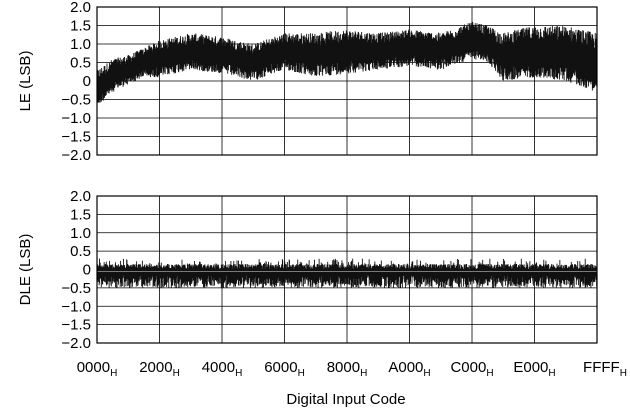 The image size is (630, 413). I want to click on x-axis-title: Digital Input Code, so click(345, 399).